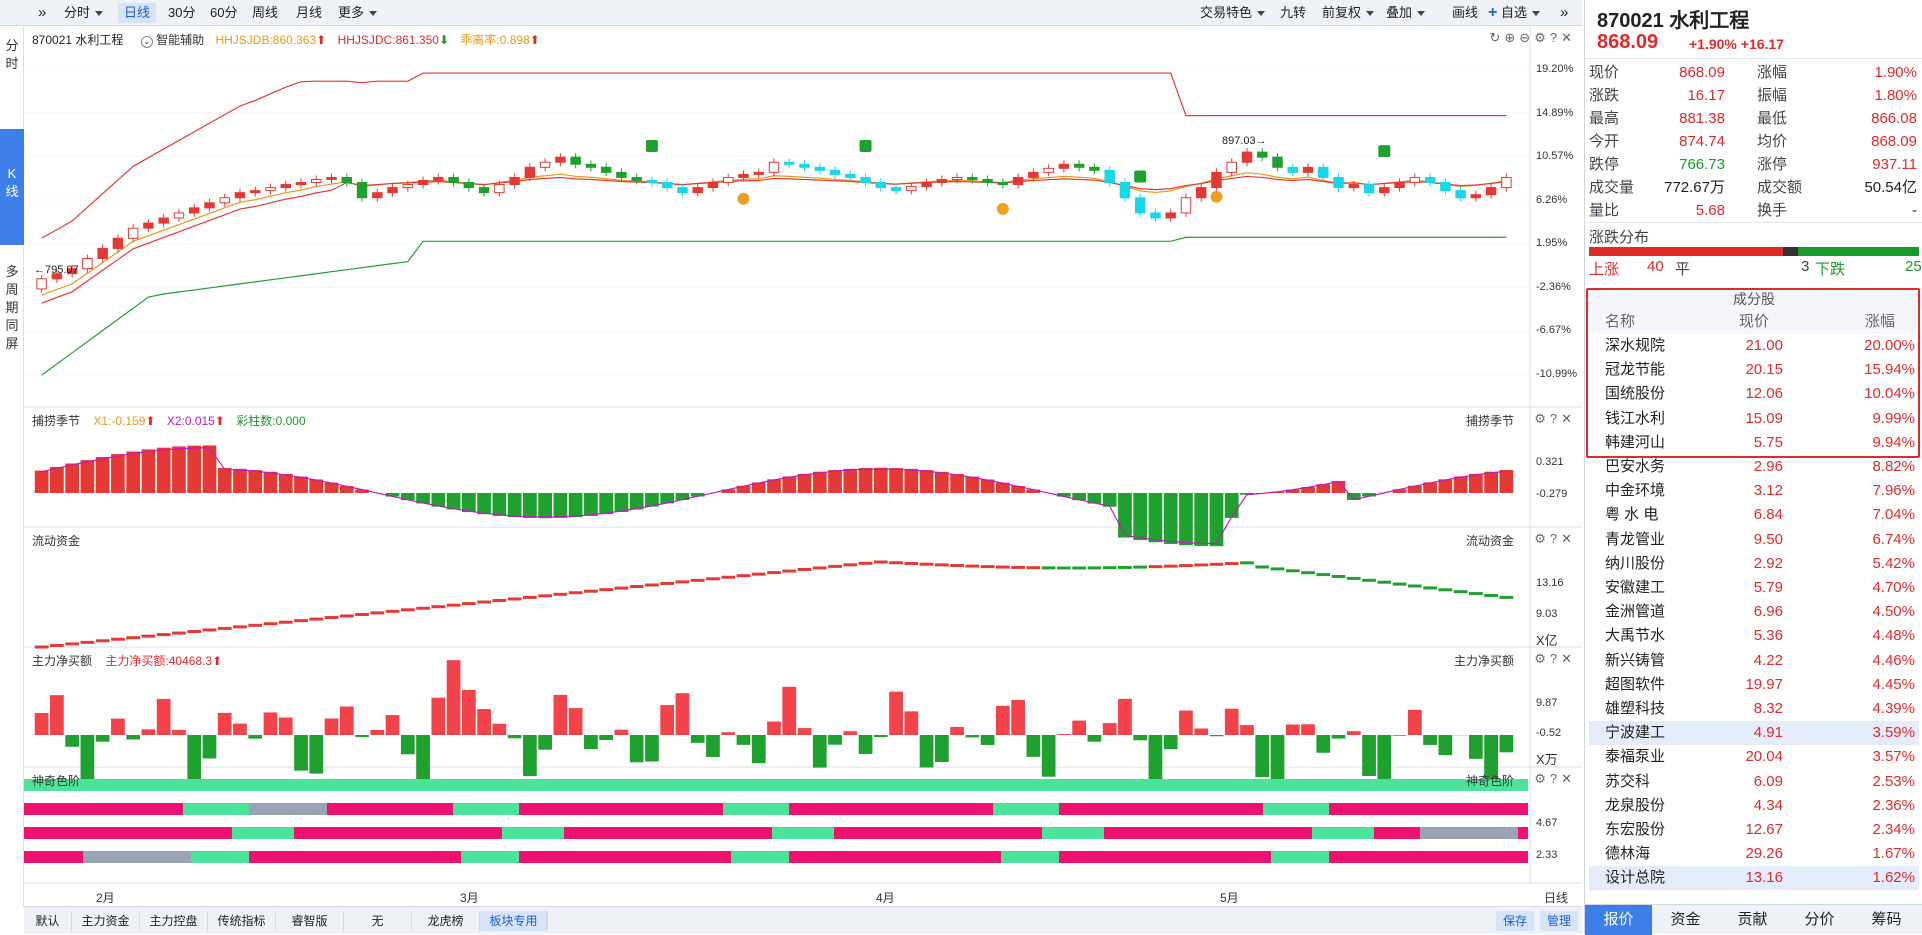 This screenshot has height=935, width=1922. What do you see at coordinates (1618, 920) in the screenshot?
I see `tab-quote: 报价` at bounding box center [1618, 920].